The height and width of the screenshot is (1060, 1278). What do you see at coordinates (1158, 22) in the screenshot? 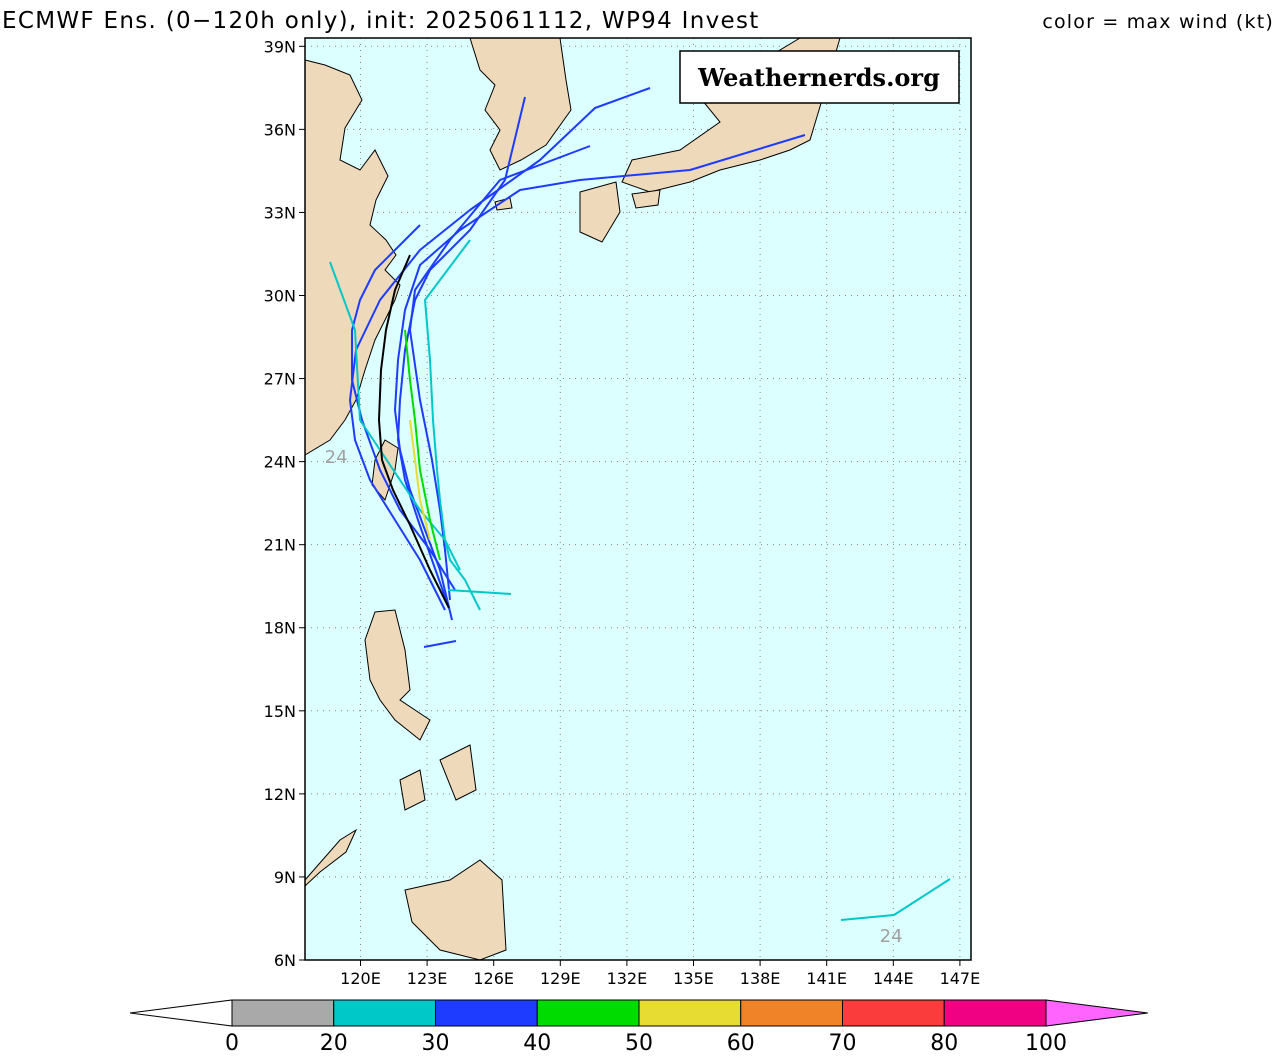
I see `subtitle: color = max wind (kt)` at bounding box center [1158, 22].